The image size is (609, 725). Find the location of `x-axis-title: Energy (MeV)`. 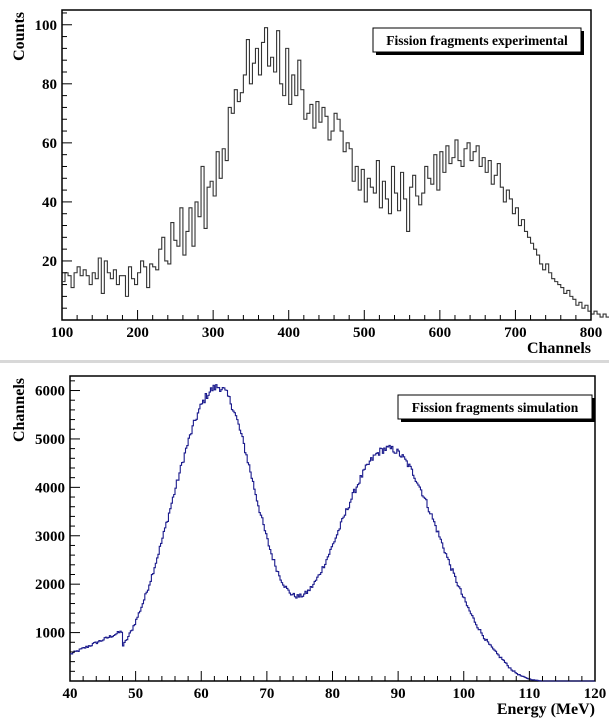

x-axis-title: Energy (MeV) is located at coordinates (546, 709).